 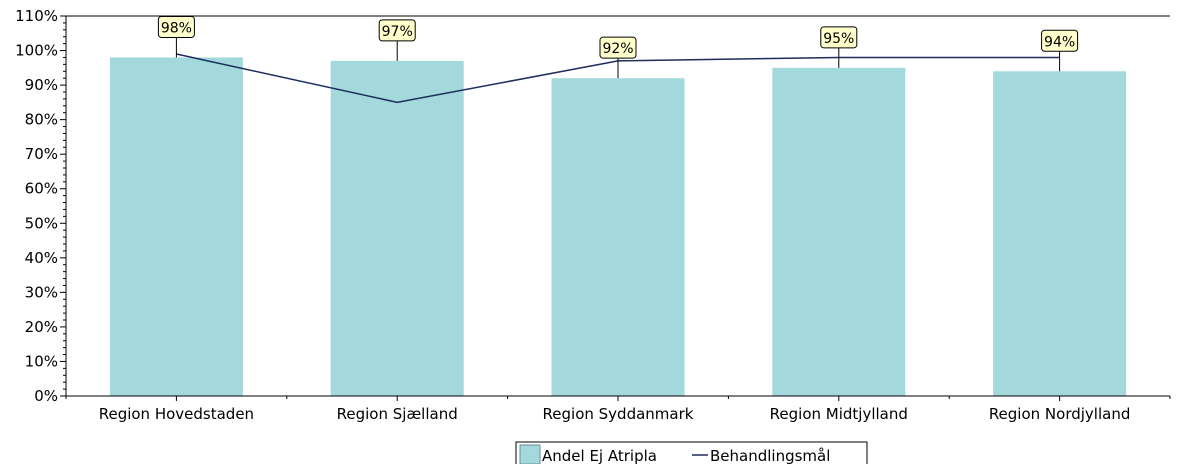 I want to click on y-tick-label: 30%, so click(x=41, y=292).